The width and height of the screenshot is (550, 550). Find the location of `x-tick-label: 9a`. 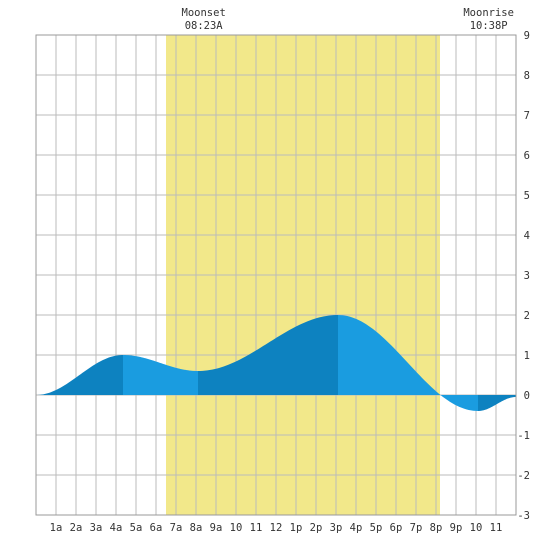

x-tick-label: 9a is located at coordinates (216, 528).